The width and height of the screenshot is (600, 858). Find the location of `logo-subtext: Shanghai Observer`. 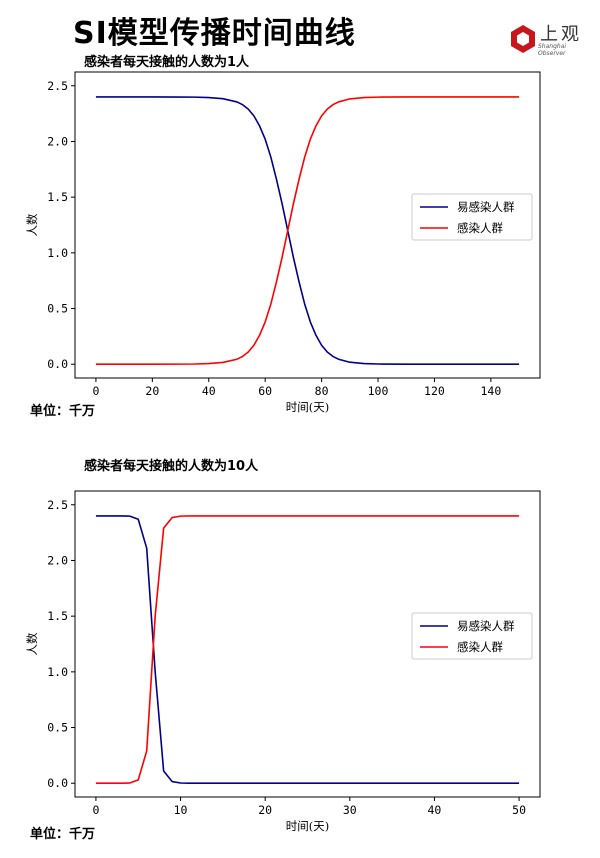

logo-subtext: Shanghai Observer is located at coordinates (552, 50).